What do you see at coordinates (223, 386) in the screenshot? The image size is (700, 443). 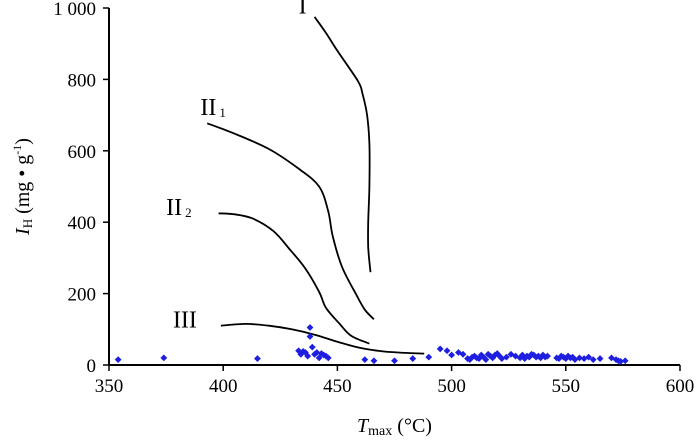 I see `x-tick-label: 400` at bounding box center [223, 386].